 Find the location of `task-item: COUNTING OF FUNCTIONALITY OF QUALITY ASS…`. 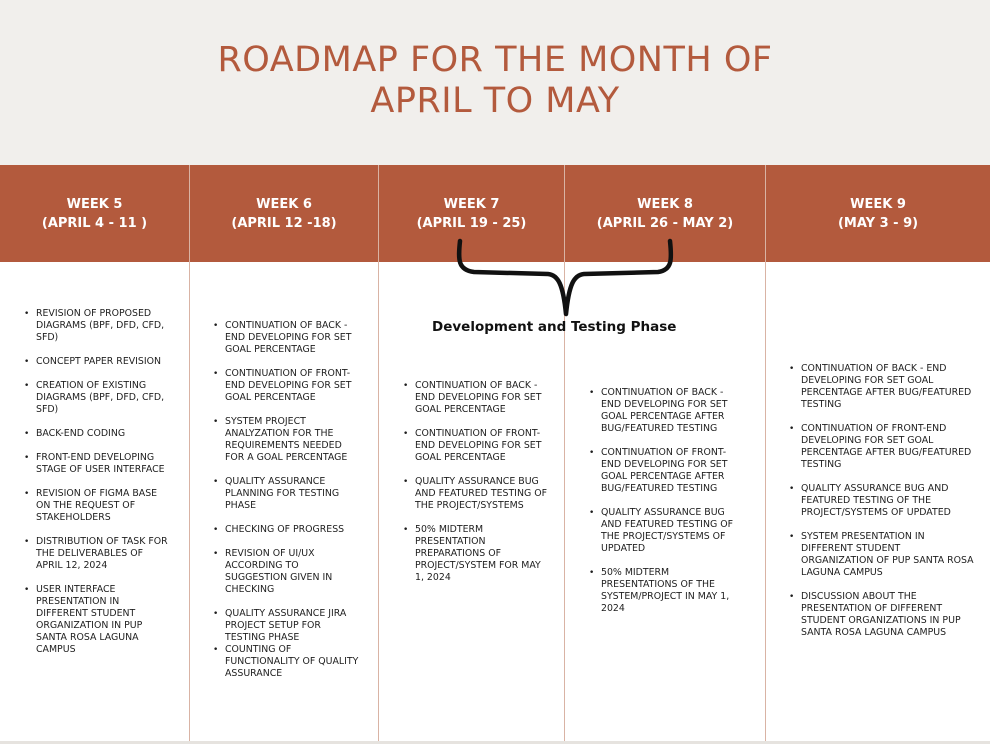

task-item: COUNTING OF FUNCTIONALITY OF QUALITY ASS… is located at coordinates (288, 662).